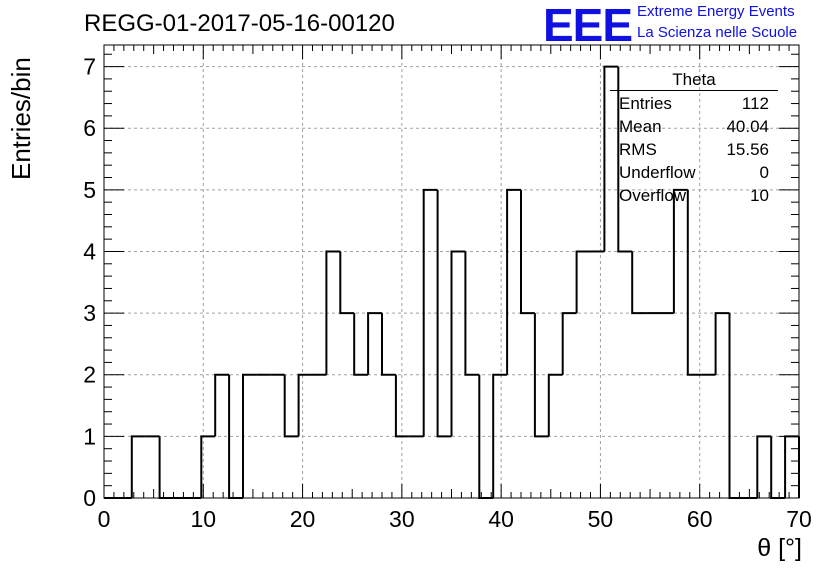 The width and height of the screenshot is (836, 572). What do you see at coordinates (717, 32) in the screenshot?
I see `logo-line-2: La Scienza nelle Scuole` at bounding box center [717, 32].